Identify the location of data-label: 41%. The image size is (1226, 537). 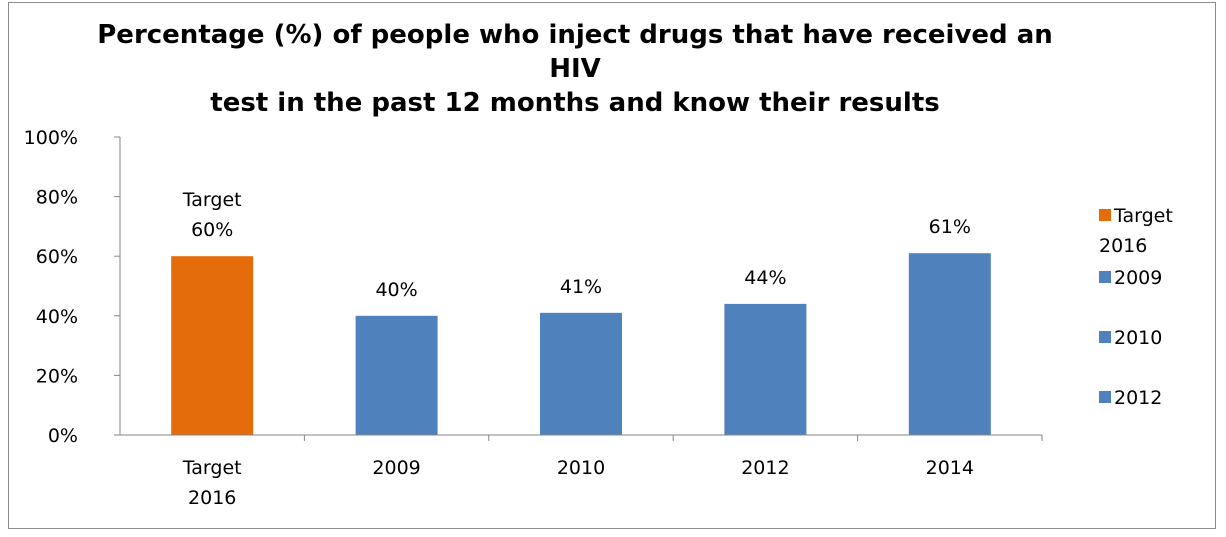
(581, 287).